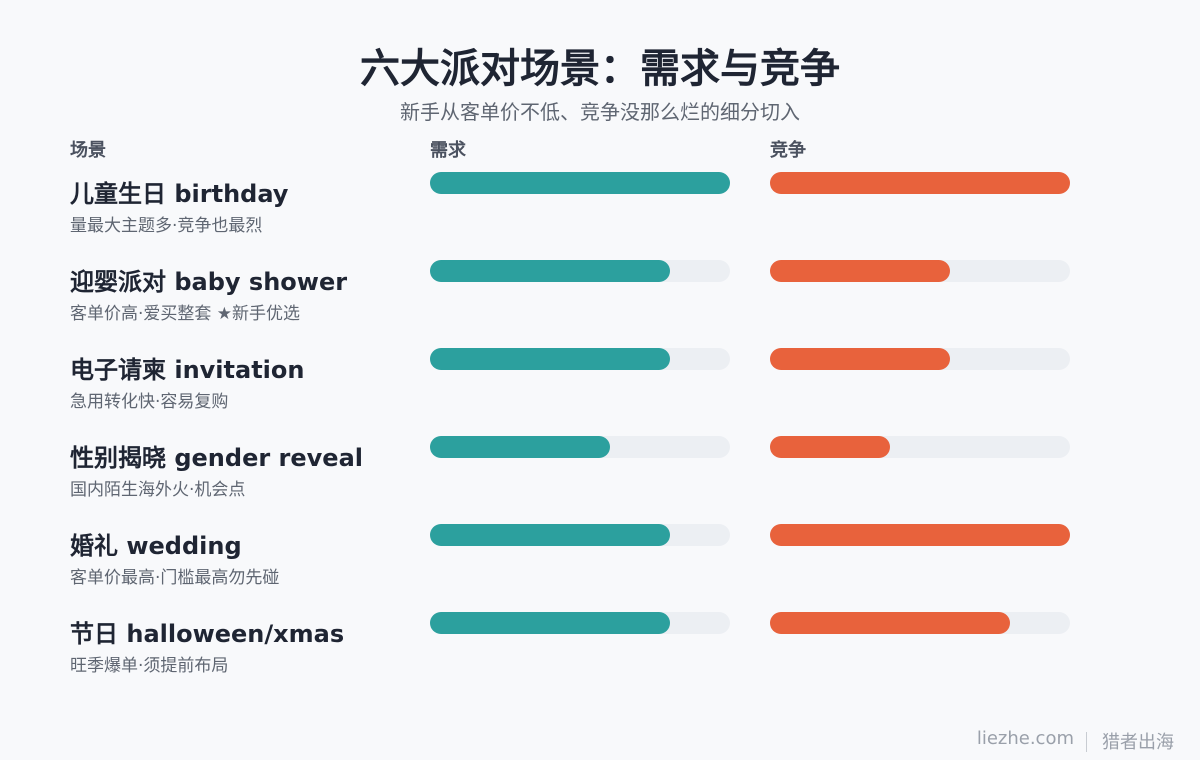 This screenshot has height=760, width=1200. Describe the element at coordinates (207, 634) in the screenshot. I see `scenario-name: 节日 halloween/xmas` at that location.